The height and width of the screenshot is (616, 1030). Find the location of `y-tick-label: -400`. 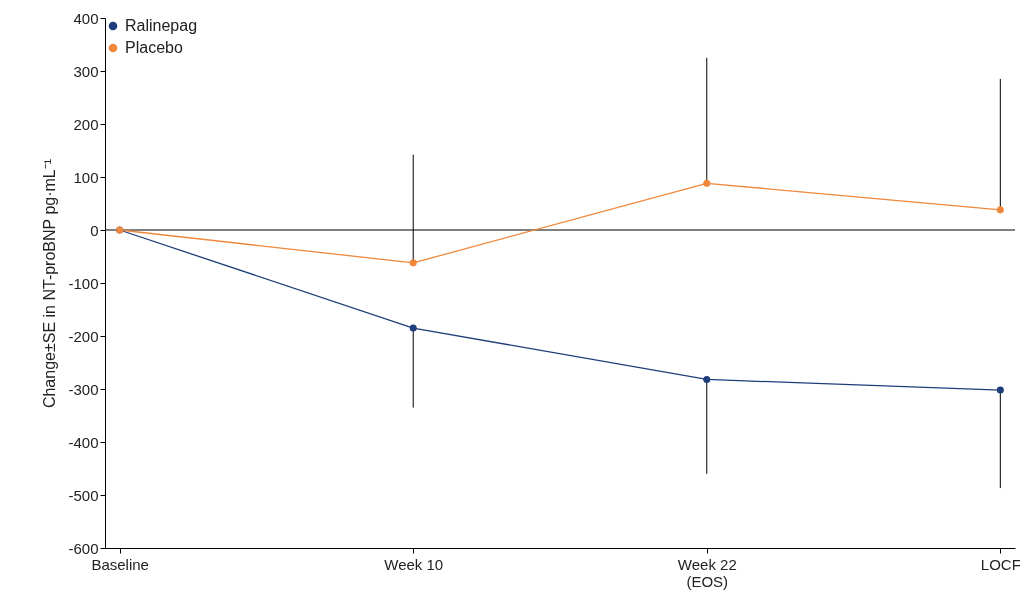

y-tick-label: -400 is located at coordinates (83, 442).